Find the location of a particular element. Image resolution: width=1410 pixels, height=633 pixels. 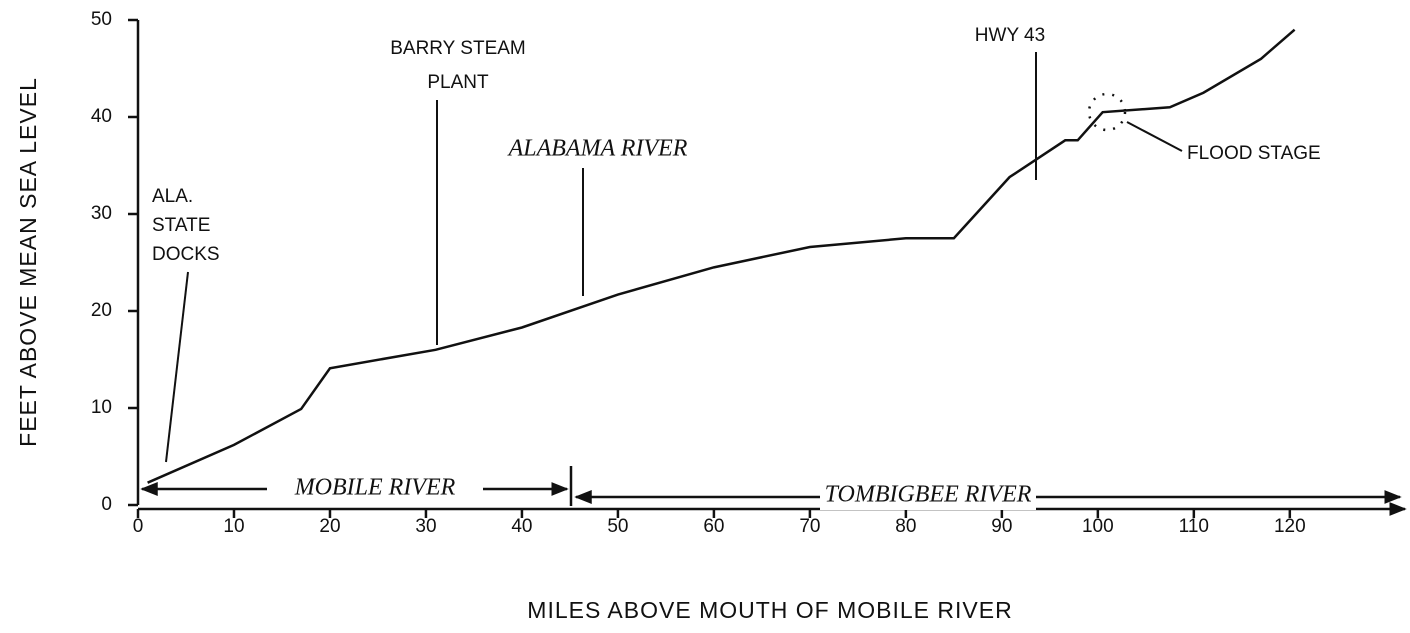

x-tick-label: 40 is located at coordinates (521, 526).